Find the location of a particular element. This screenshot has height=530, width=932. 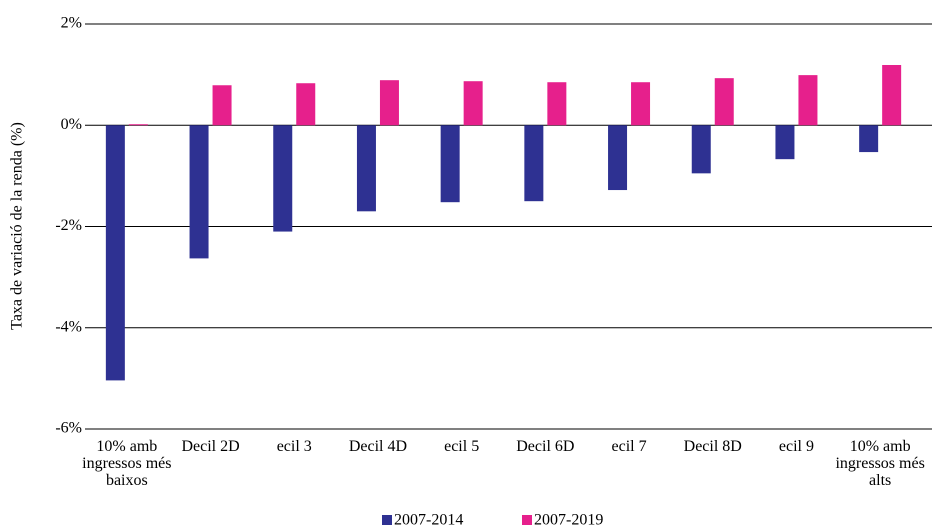

x-tick-label: 10% amb ingressos més alts is located at coordinates (880, 463).